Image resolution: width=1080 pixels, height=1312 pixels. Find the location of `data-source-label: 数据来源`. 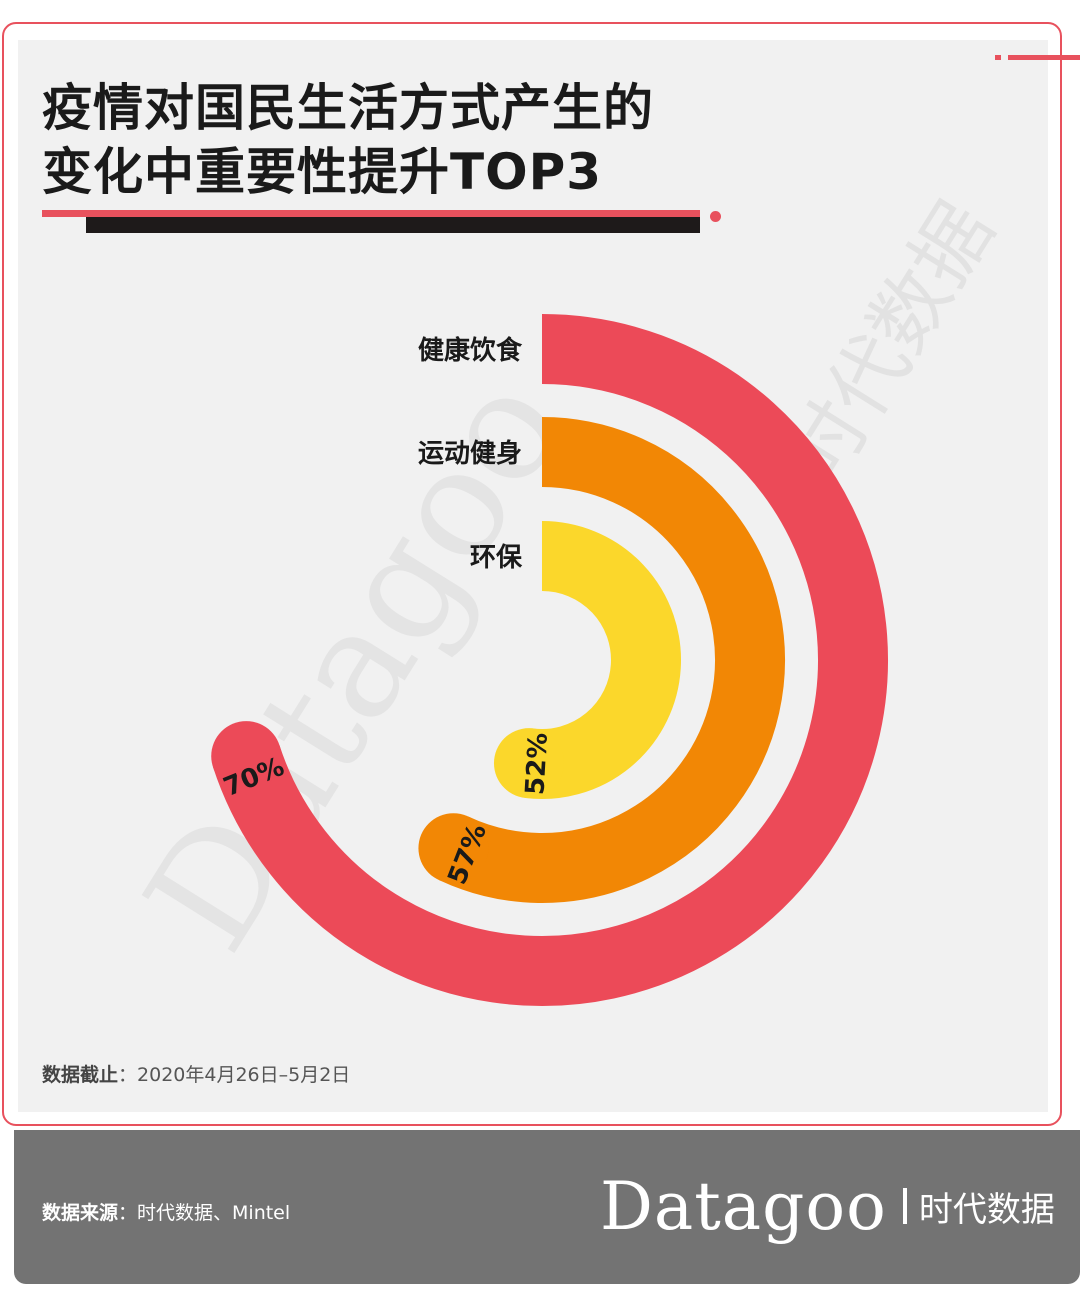

data-source-label: 数据来源 is located at coordinates (80, 1213).